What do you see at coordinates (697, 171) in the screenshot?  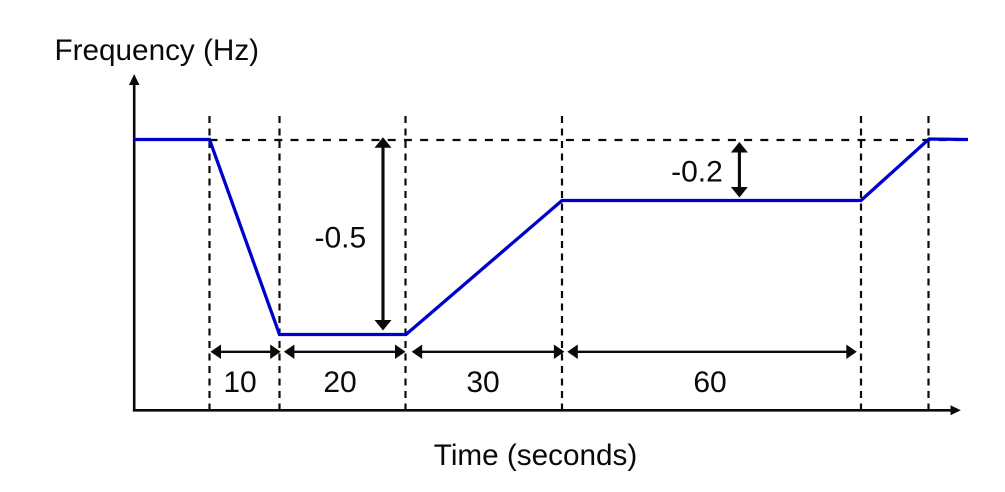 I see `svg-text: -0.2` at bounding box center [697, 171].